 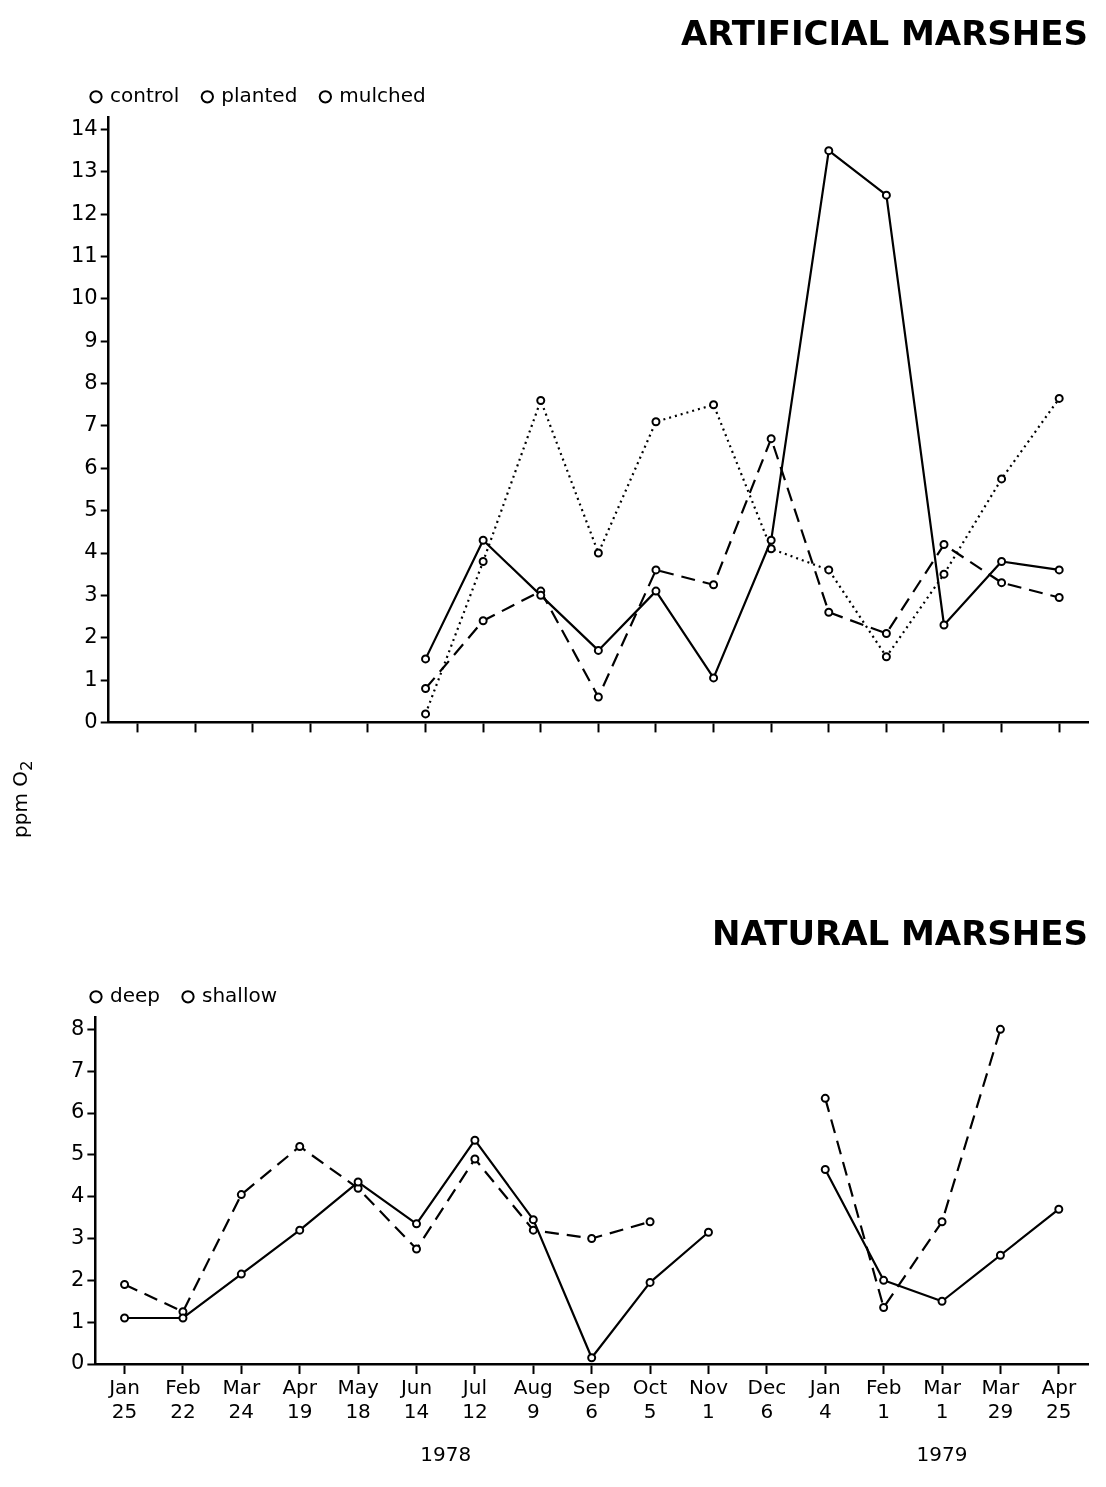 I want to click on y-tick-label: 14, so click(x=84, y=127).